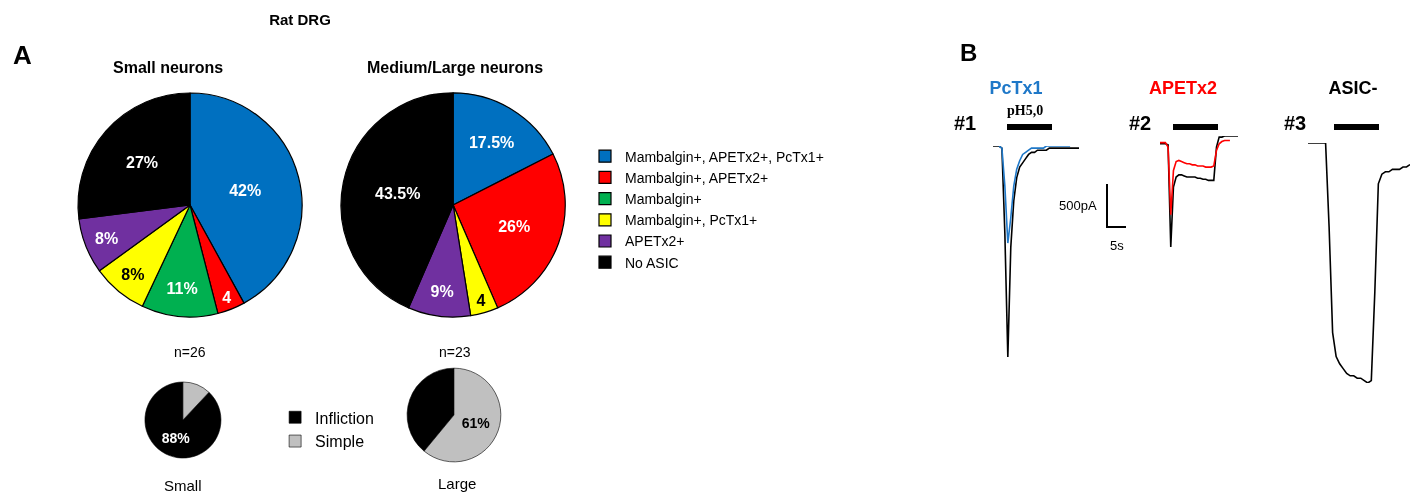 The image size is (1416, 499). What do you see at coordinates (344, 418) in the screenshot?
I see `legend-label: Infliction` at bounding box center [344, 418].